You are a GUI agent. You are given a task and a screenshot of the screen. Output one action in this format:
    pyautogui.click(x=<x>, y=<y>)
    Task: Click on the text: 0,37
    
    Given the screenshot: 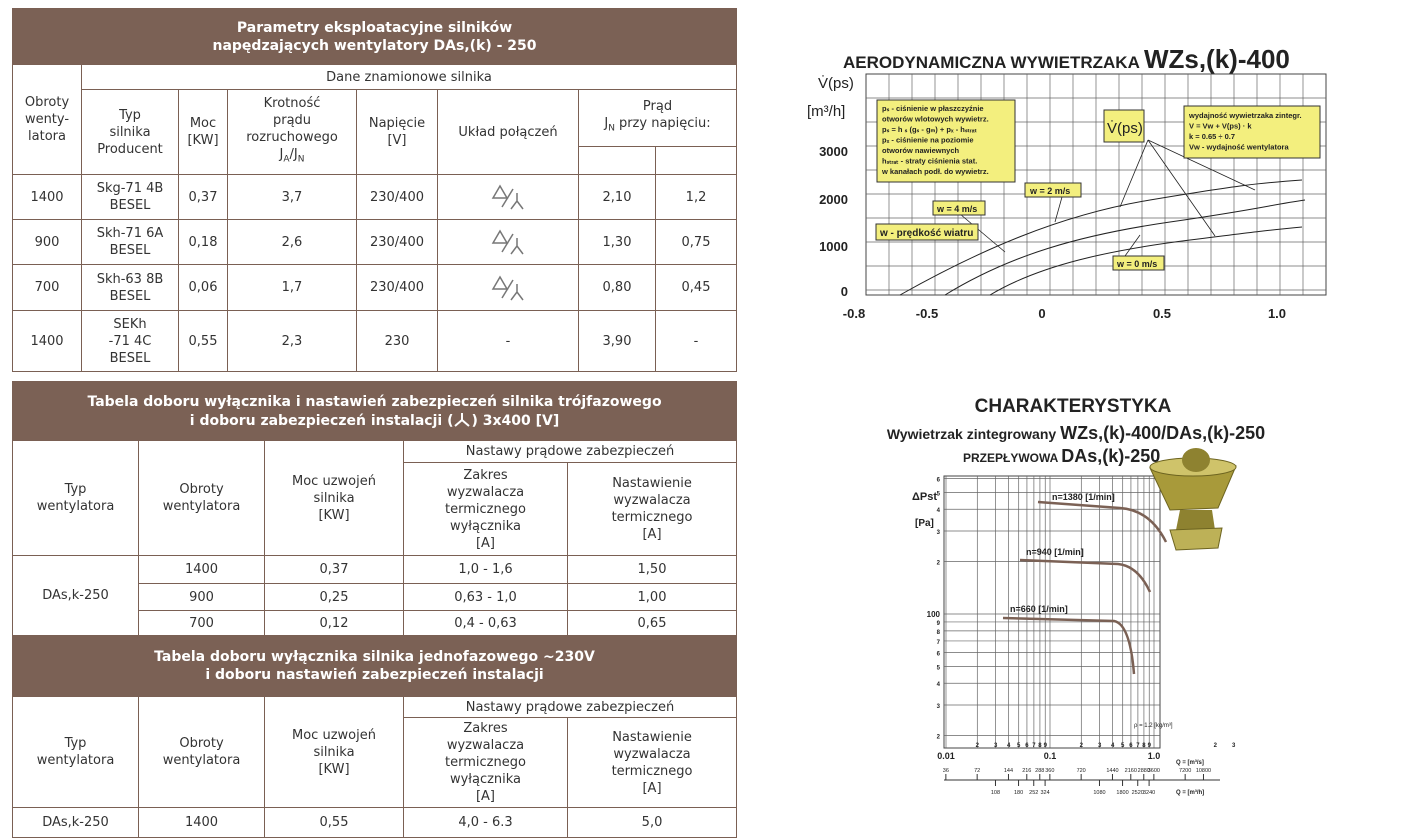 What is the action you would take?
    pyautogui.click(x=203, y=197)
    